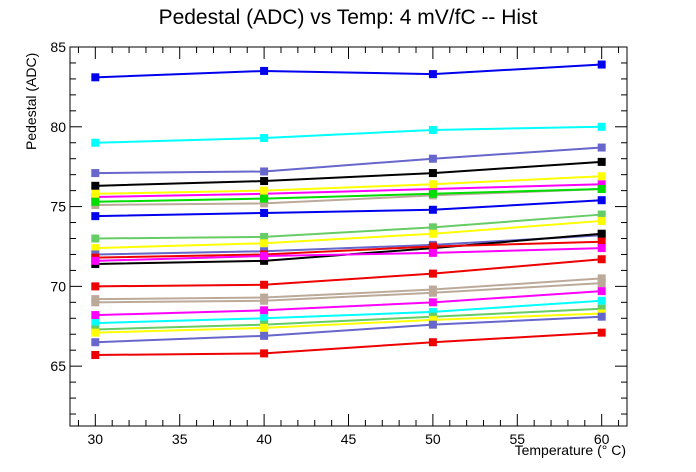 The height and width of the screenshot is (472, 696). Describe the element at coordinates (264, 439) in the screenshot. I see `x-tick-label: 40` at that location.